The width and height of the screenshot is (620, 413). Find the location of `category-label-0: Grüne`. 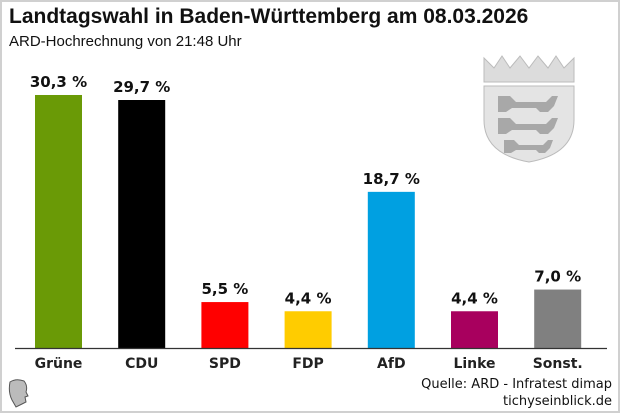

category-label-0: Grüne is located at coordinates (59, 364).